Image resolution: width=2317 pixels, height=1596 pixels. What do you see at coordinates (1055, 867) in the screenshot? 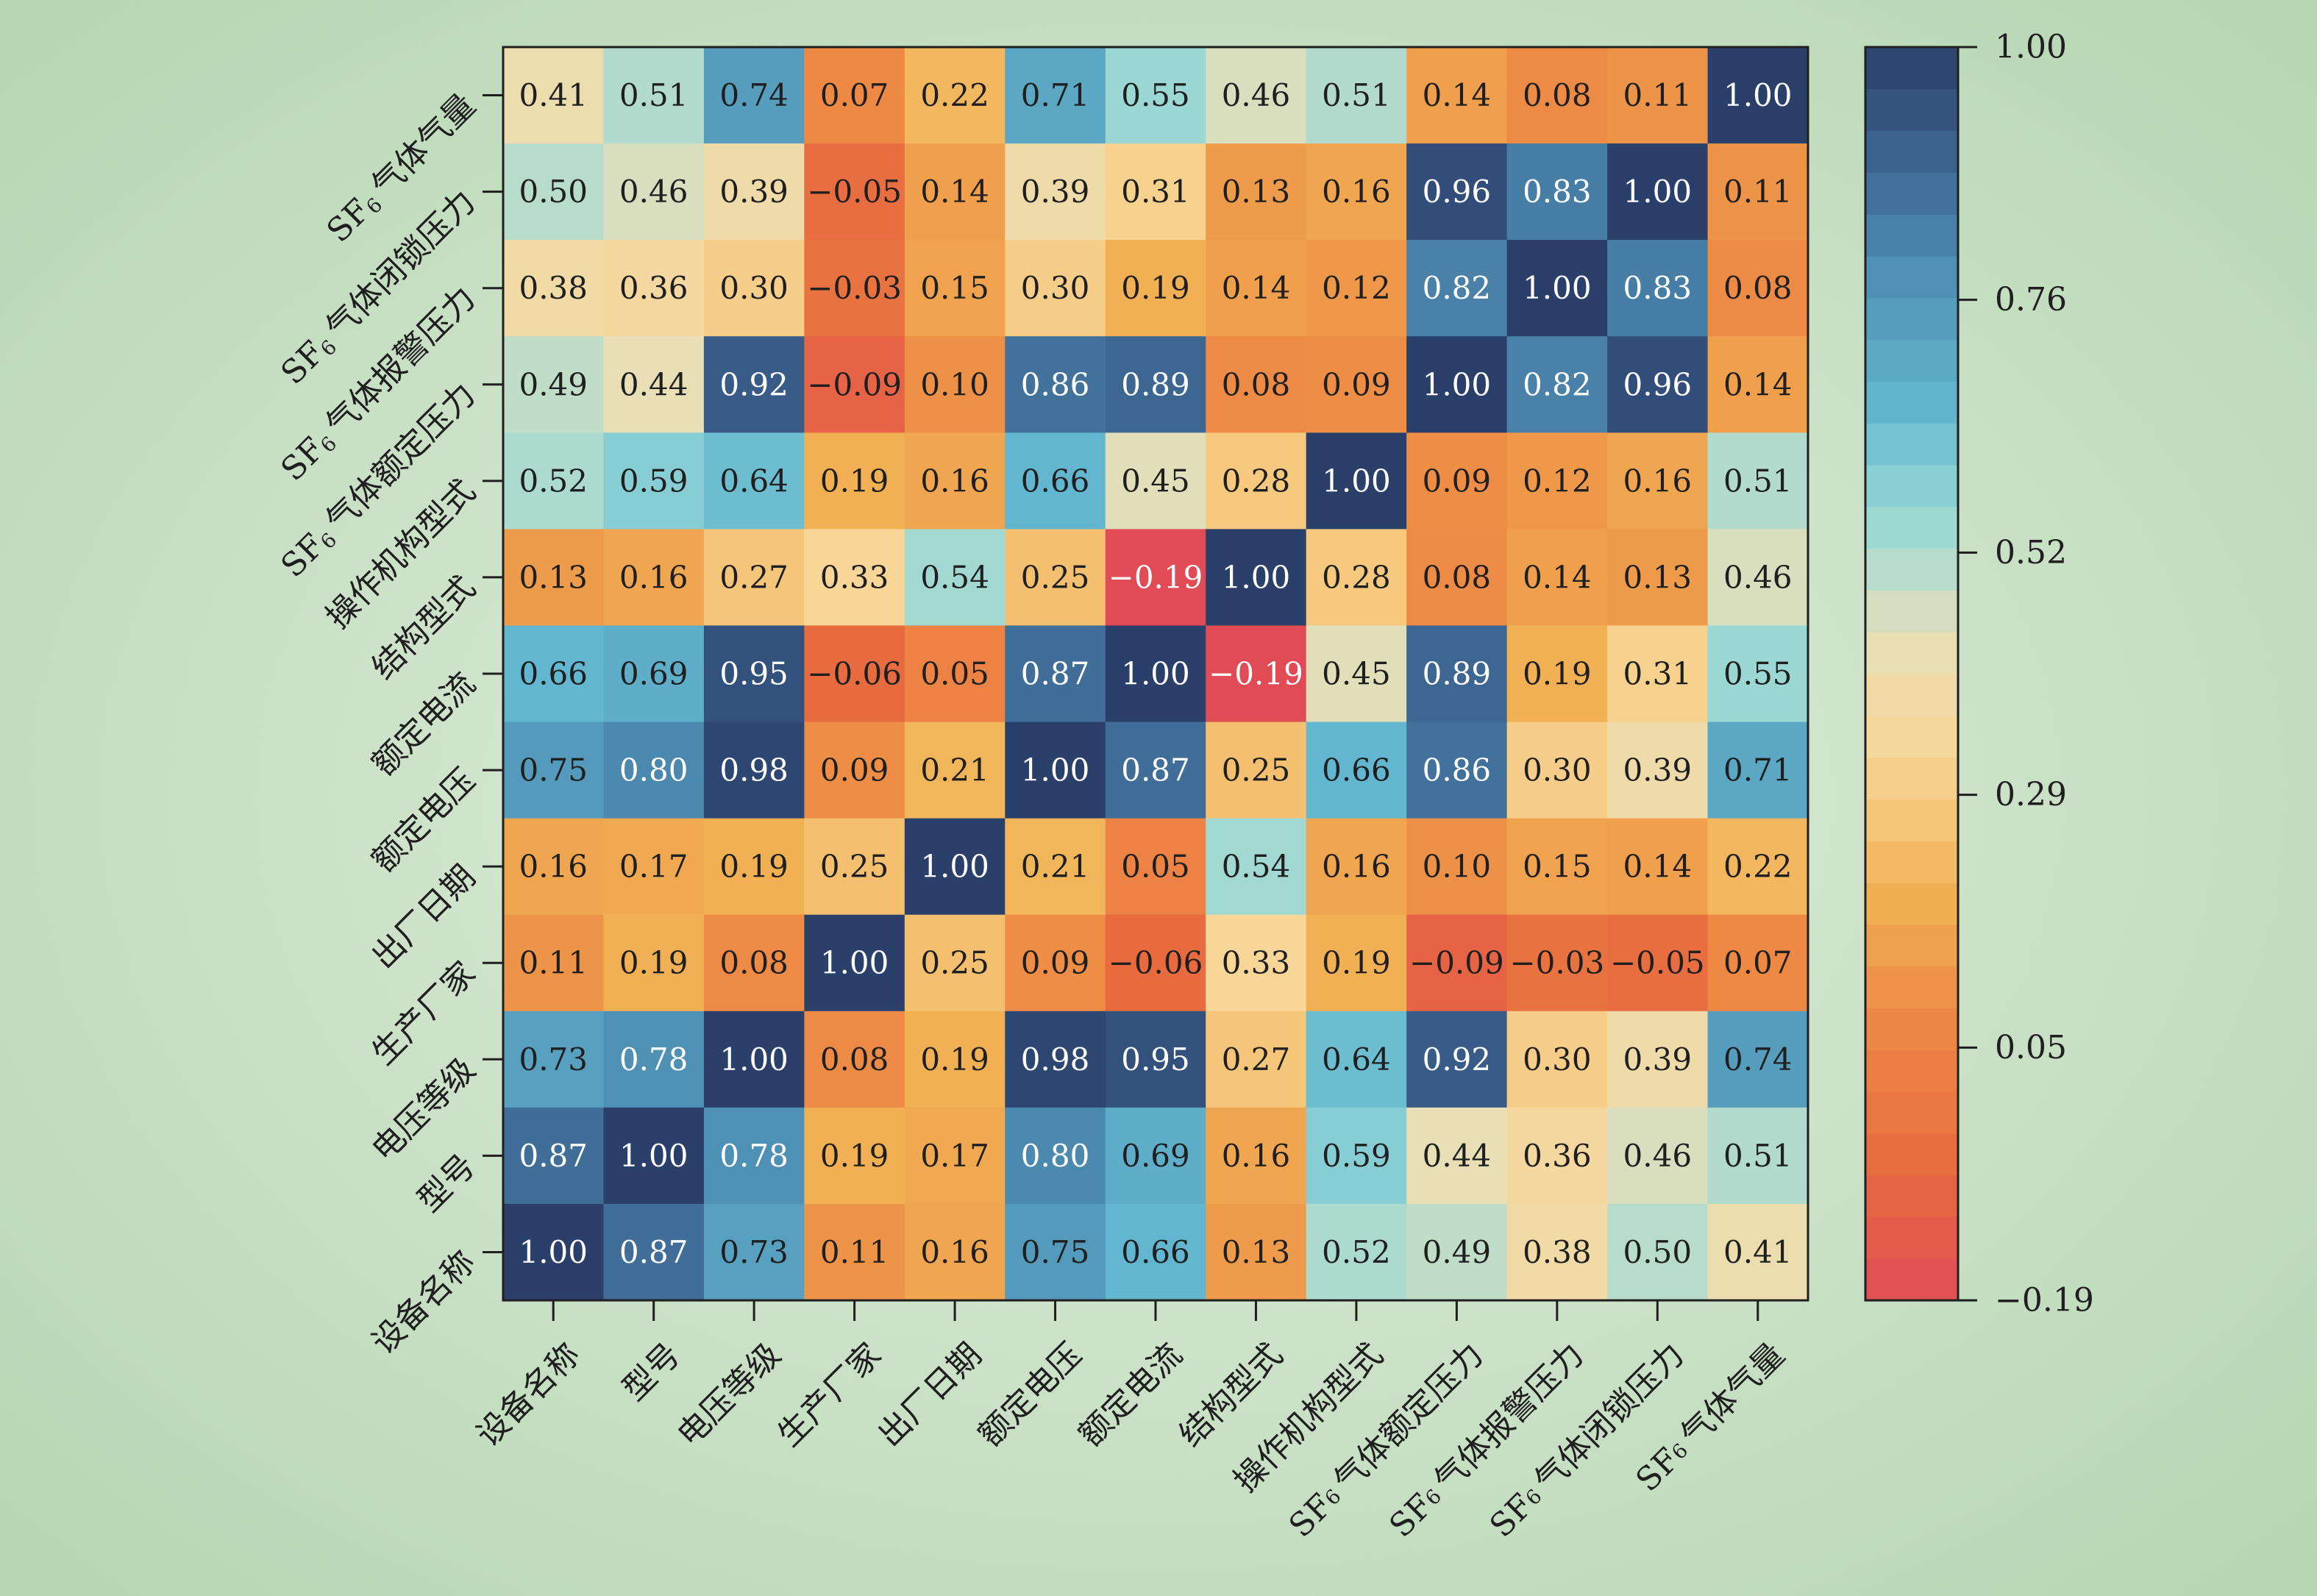
I see `heatmap-cell-label: 0.21` at bounding box center [1055, 867].